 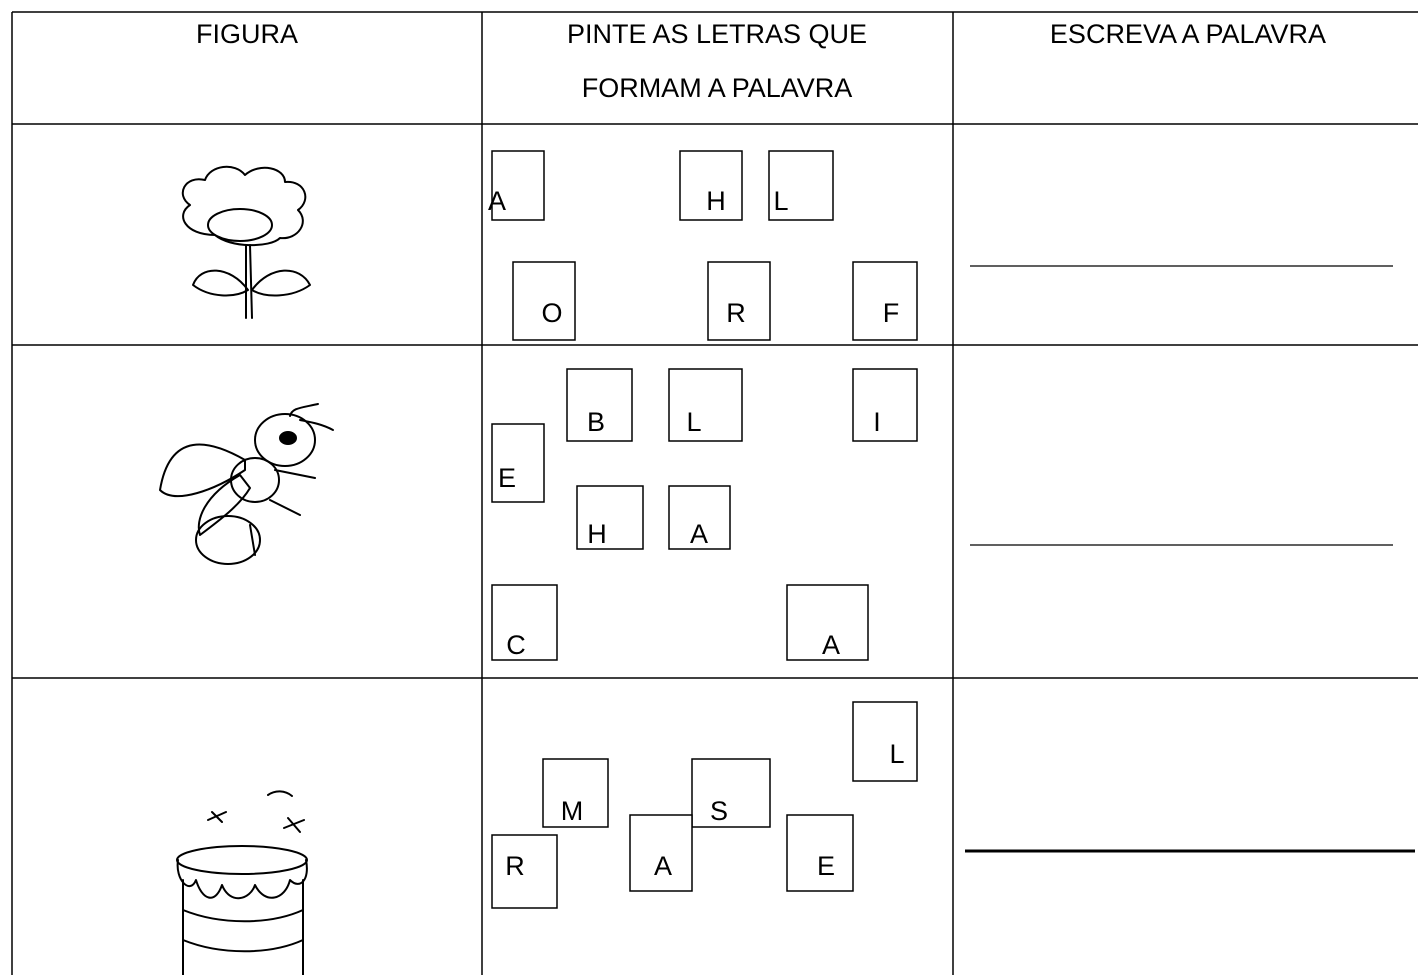 What do you see at coordinates (246, 484) in the screenshot?
I see `bee-drawing` at bounding box center [246, 484].